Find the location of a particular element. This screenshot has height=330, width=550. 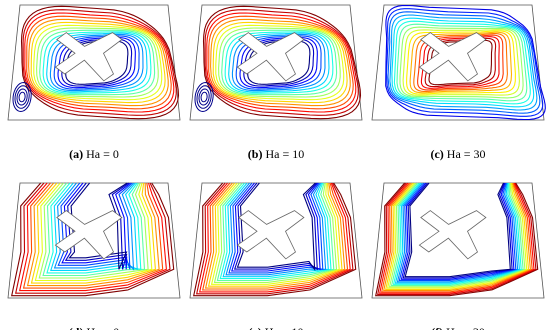

panel: (f) Ha = 30 is located at coordinates (458, 256).